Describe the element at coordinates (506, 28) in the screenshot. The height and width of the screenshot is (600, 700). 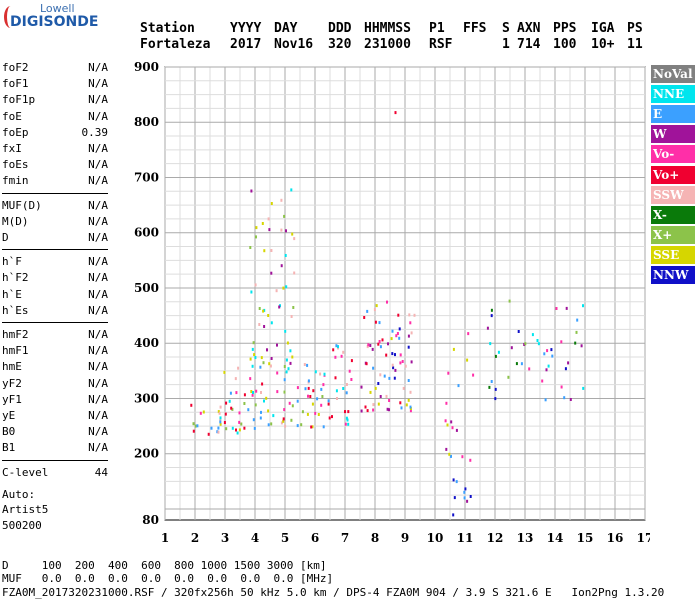
I see `header-label: S` at that location.